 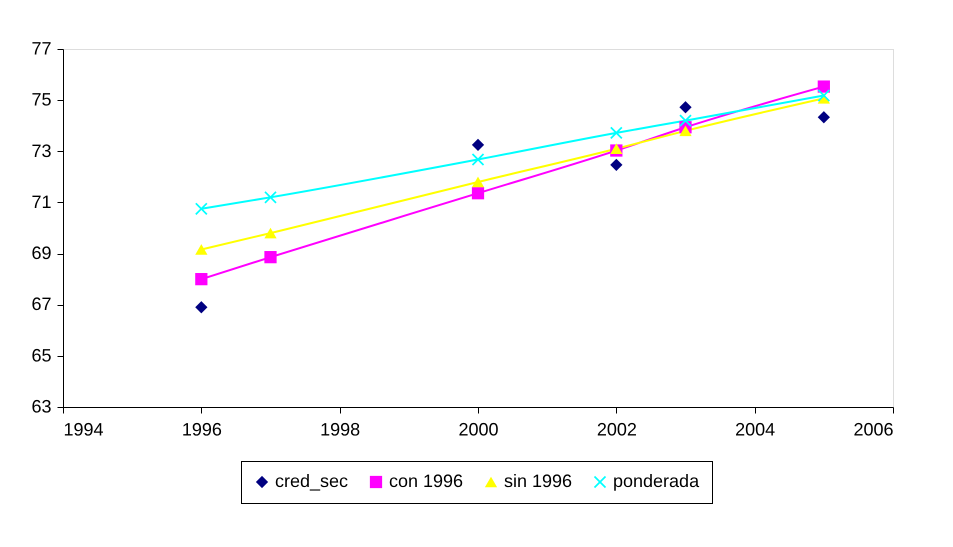 What do you see at coordinates (41, 406) in the screenshot?
I see `y-tick-label: 63` at bounding box center [41, 406].